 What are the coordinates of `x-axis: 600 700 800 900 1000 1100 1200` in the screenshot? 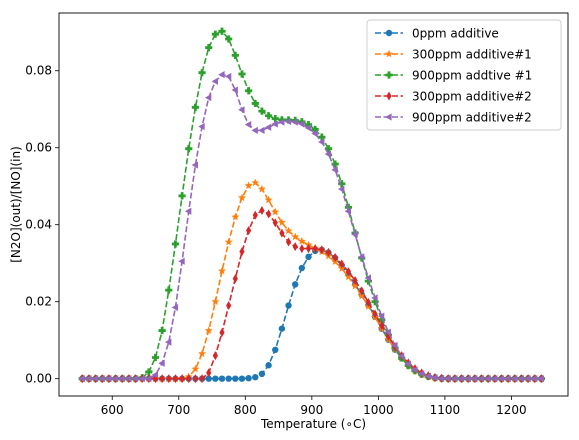 It's located at (314, 406).